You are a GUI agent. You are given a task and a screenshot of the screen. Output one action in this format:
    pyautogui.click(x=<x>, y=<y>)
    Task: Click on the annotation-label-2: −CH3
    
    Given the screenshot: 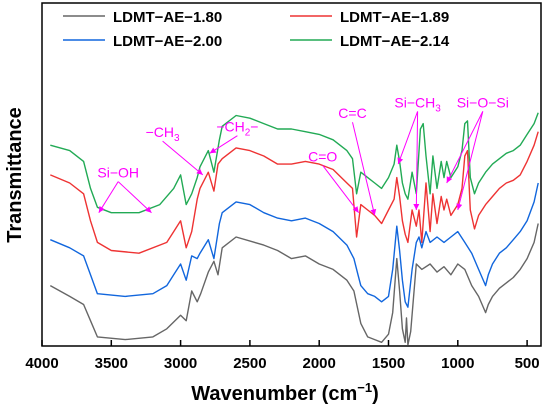 What is the action you would take?
    pyautogui.click(x=163, y=134)
    